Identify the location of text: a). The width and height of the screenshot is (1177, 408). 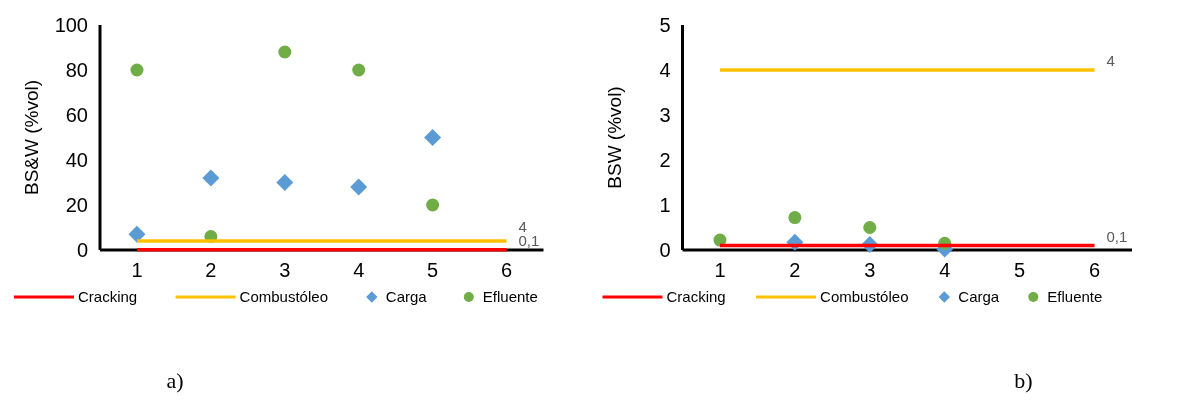
(175, 380).